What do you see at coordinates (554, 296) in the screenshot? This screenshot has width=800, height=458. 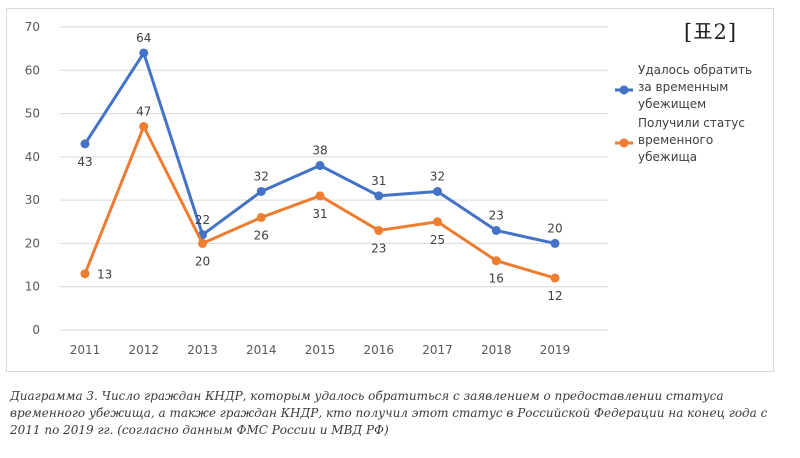 I see `data-label: 12` at bounding box center [554, 296].